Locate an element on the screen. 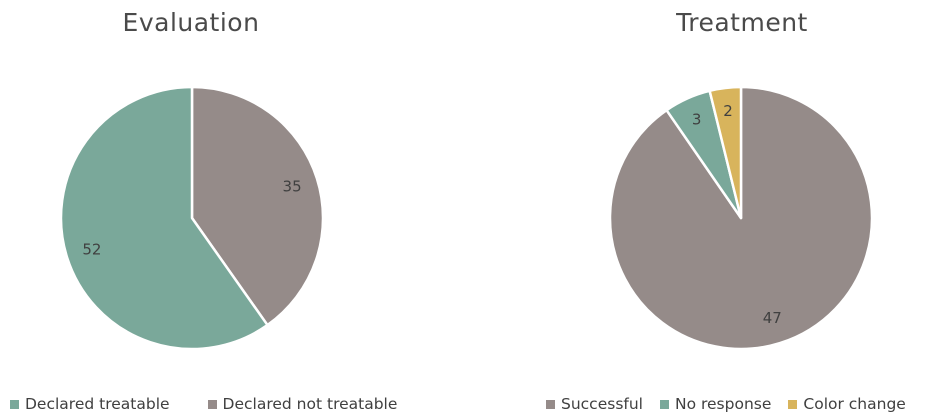  evaluation-chart-title: Evaluation is located at coordinates (191, 22).